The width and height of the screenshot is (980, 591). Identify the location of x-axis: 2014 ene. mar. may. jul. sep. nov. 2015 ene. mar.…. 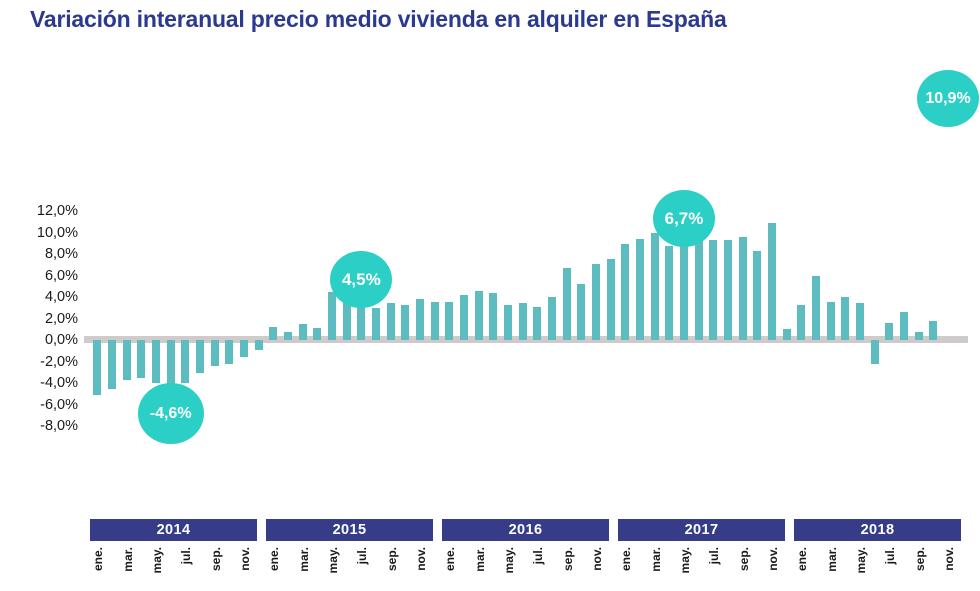
(528, 555).